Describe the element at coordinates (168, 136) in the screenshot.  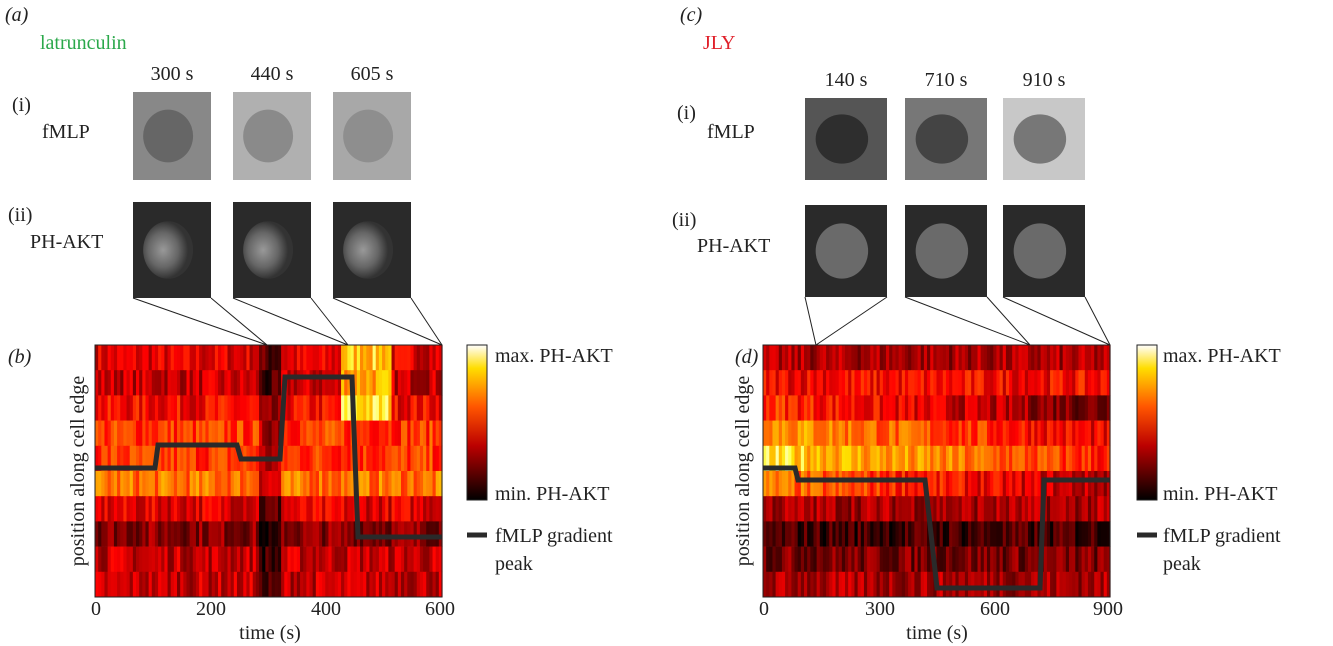
I see `cell` at that location.